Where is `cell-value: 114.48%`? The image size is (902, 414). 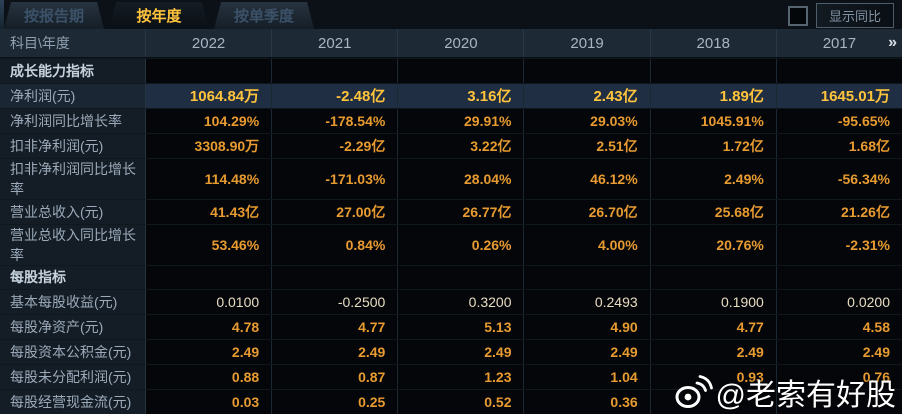 cell-value: 114.48% is located at coordinates (208, 178).